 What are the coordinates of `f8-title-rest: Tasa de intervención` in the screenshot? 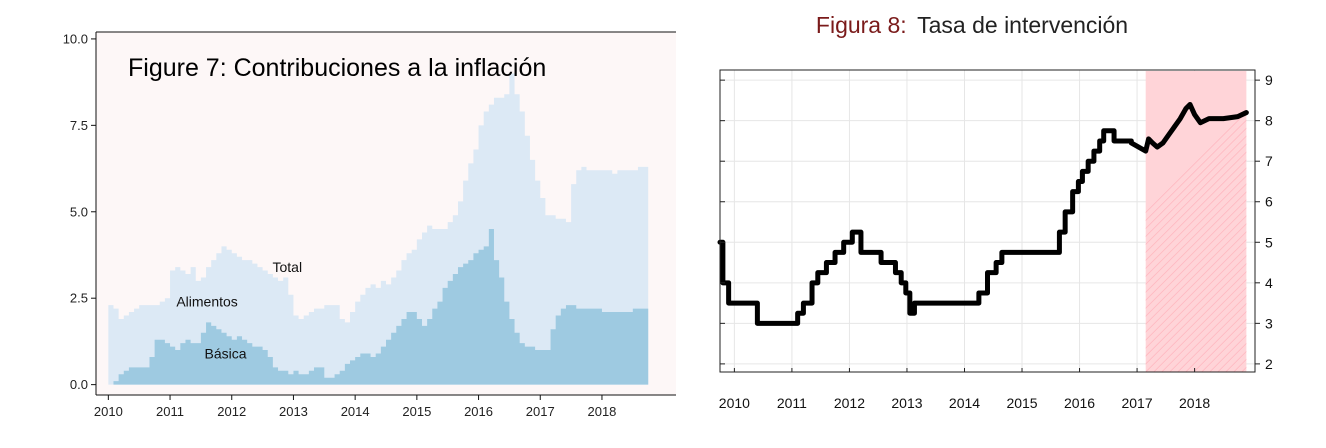 It's located at (1022, 25).